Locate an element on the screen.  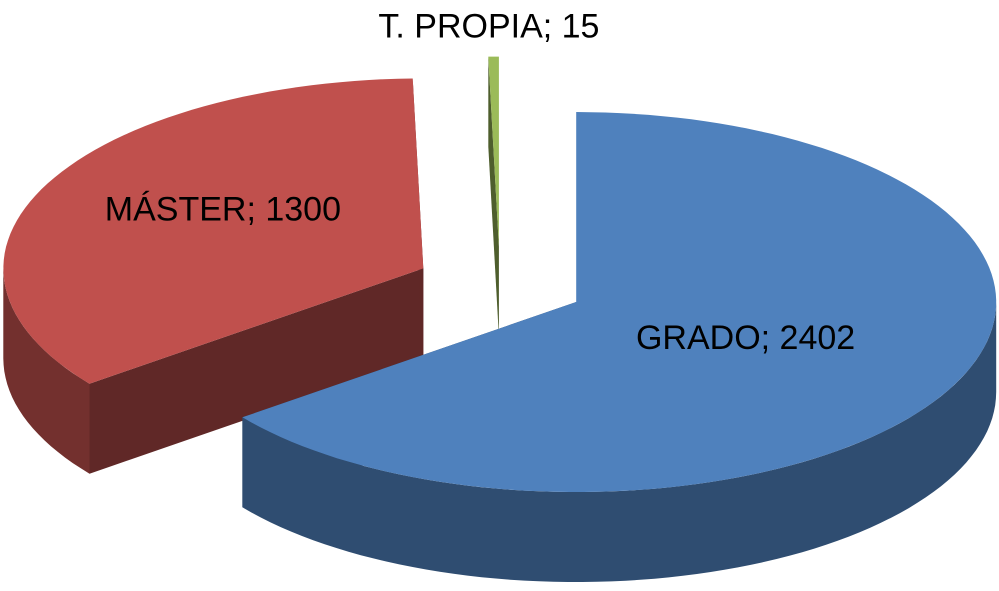
data-label: T. PROPIA; 15 is located at coordinates (488, 27).